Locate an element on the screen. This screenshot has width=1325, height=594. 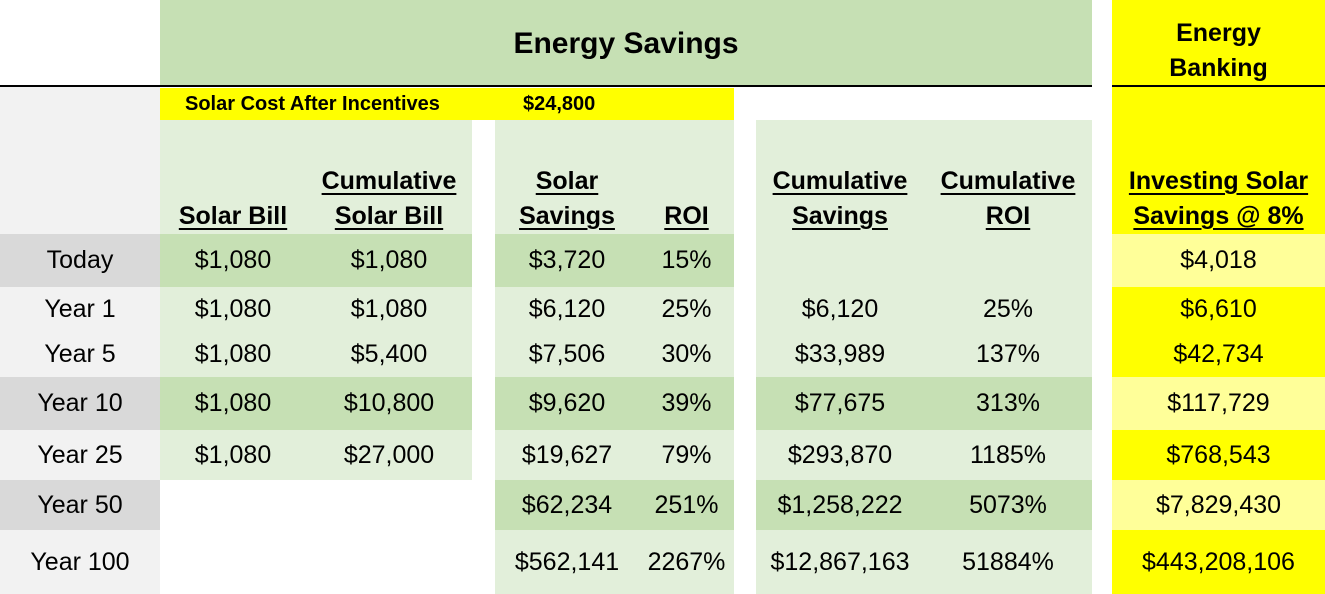
cell-roi: 251% is located at coordinates (686, 504).